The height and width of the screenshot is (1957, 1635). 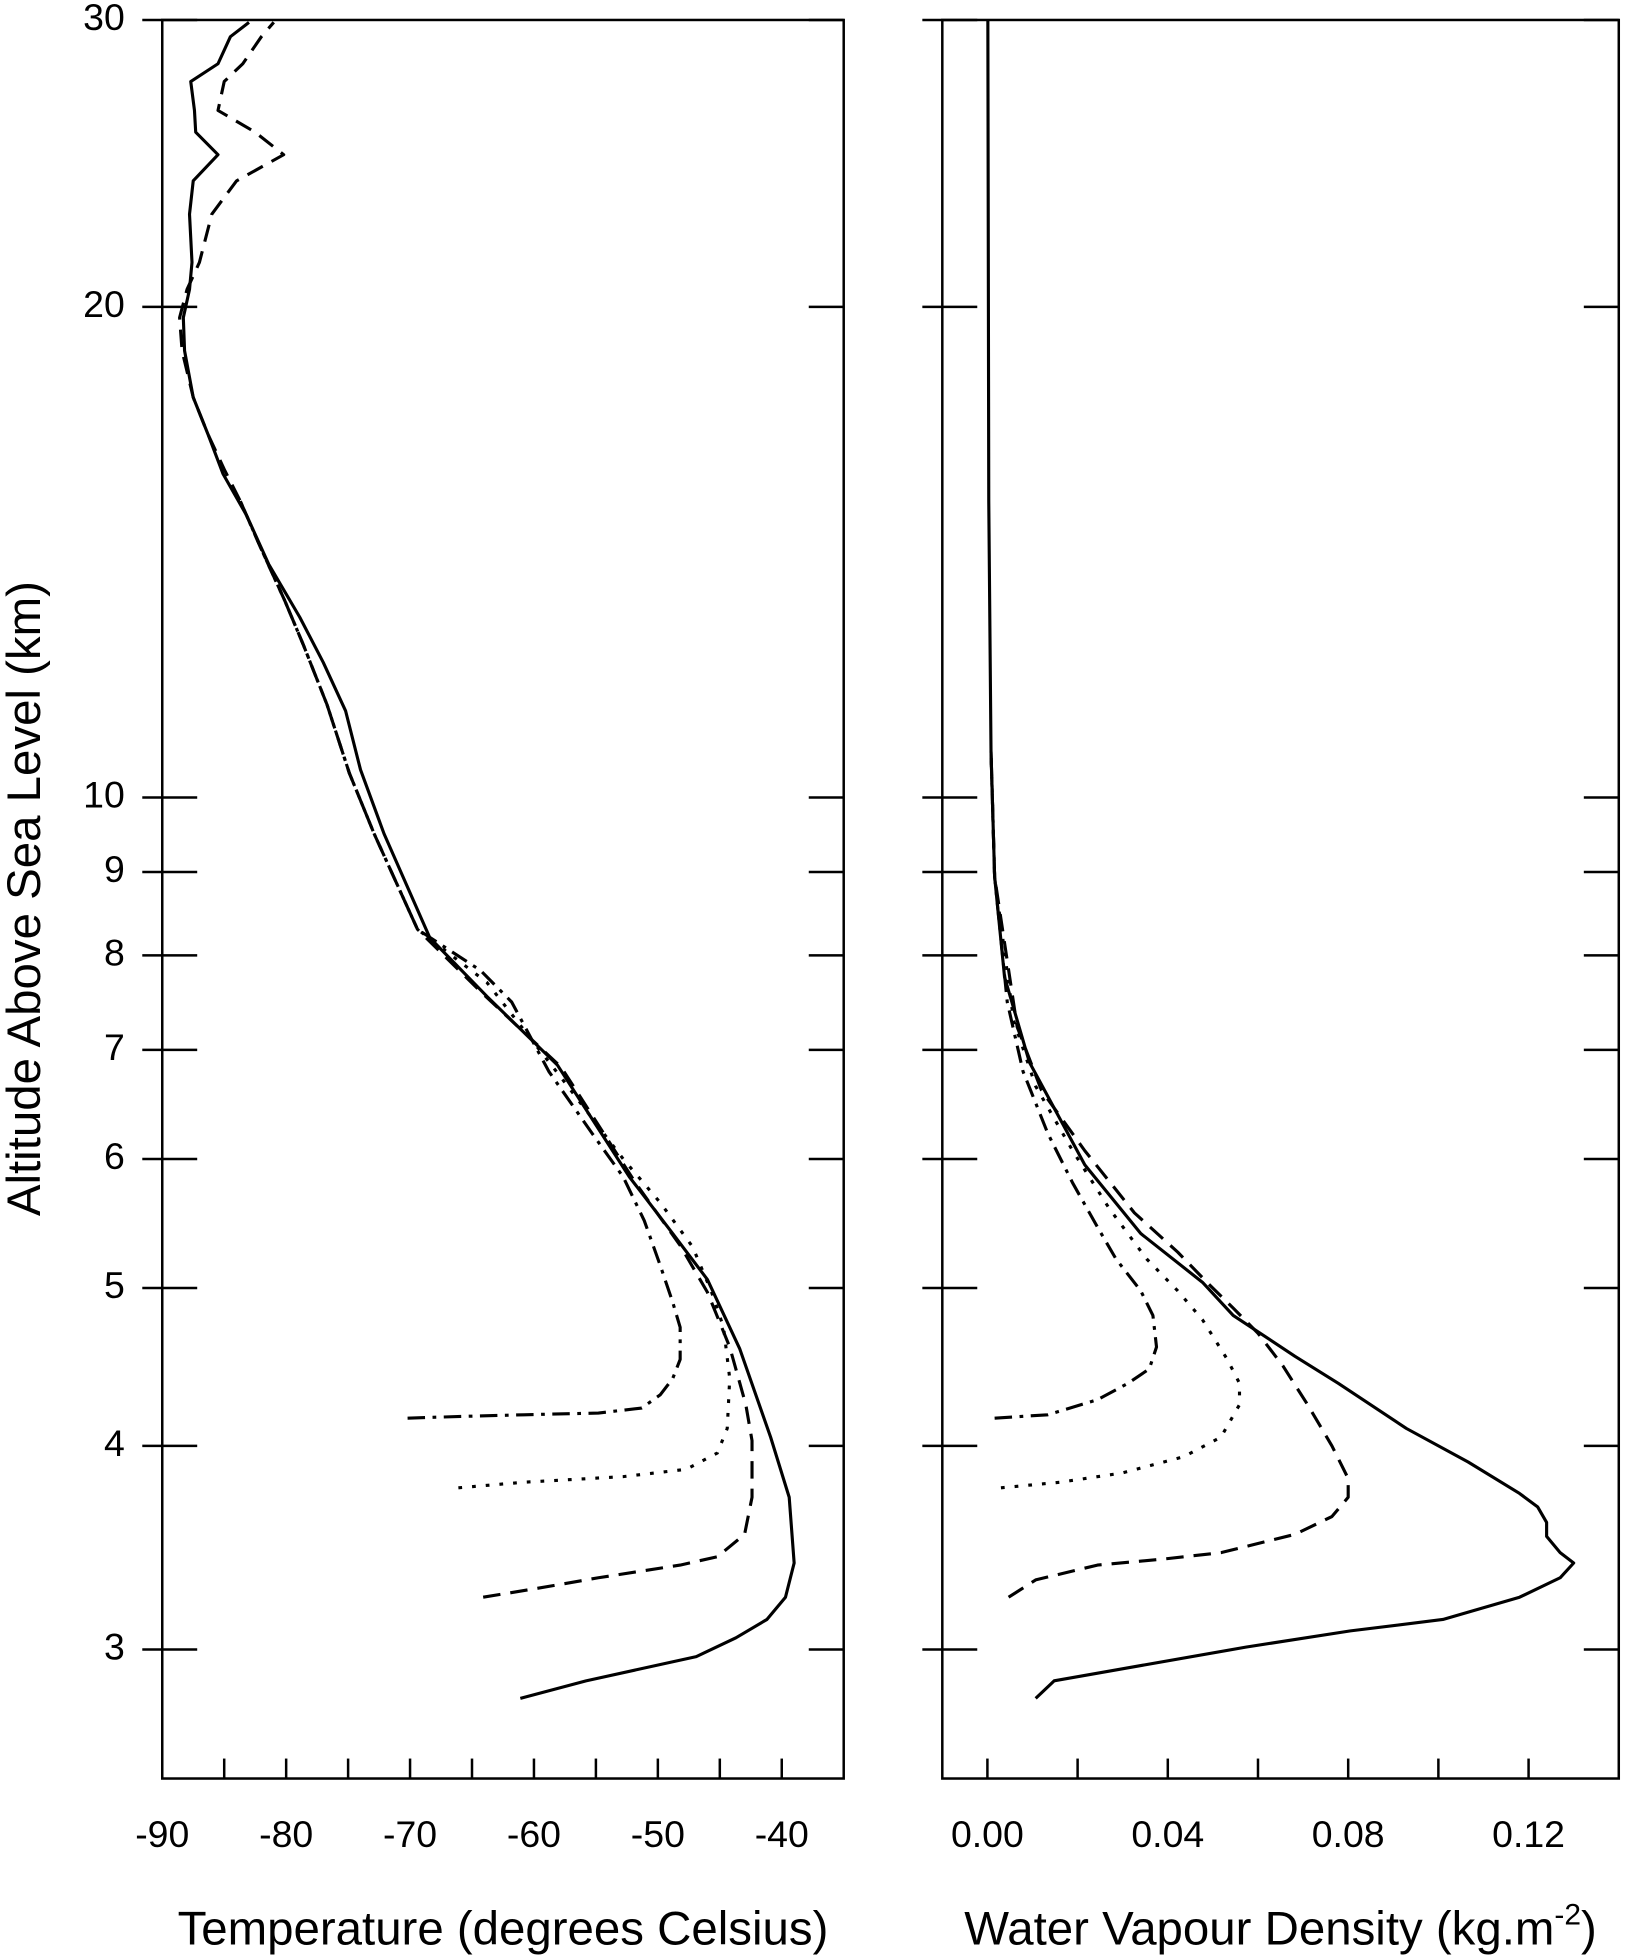 I want to click on y-tick-label: 9, so click(x=114, y=869).